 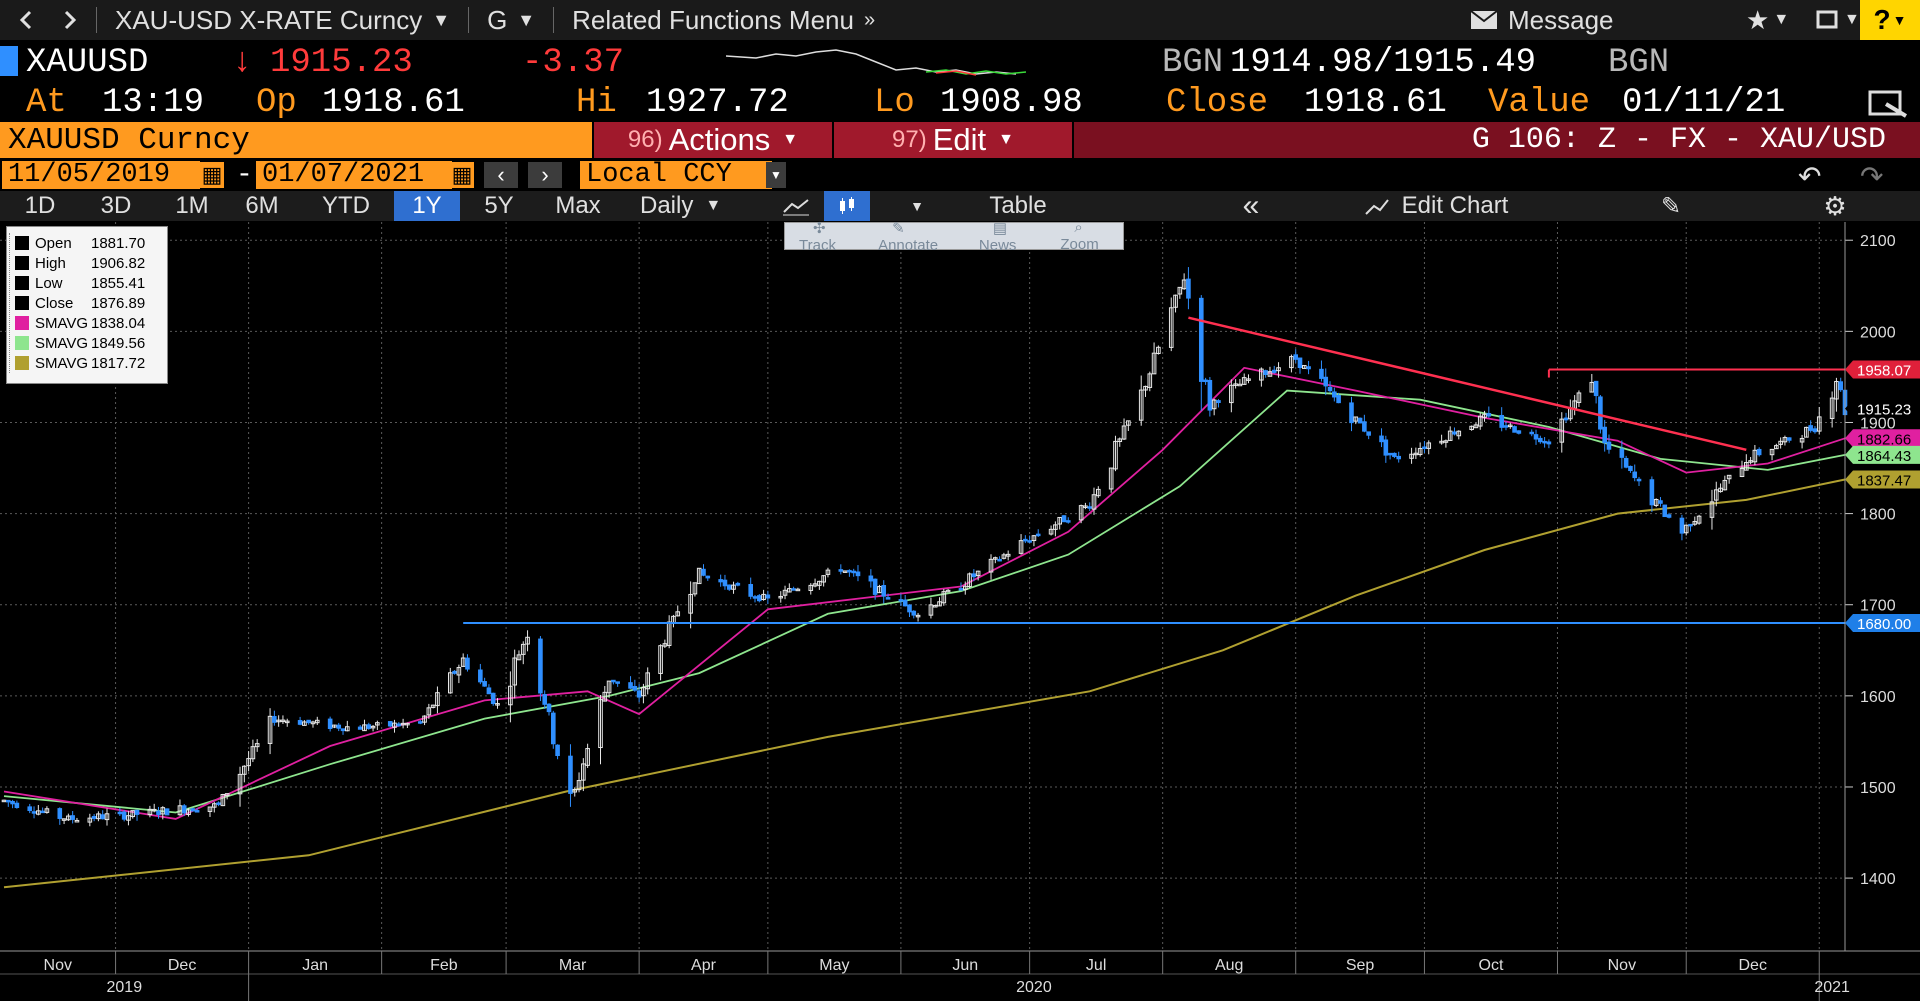 I want to click on star-icon: ★, so click(x=1758, y=19).